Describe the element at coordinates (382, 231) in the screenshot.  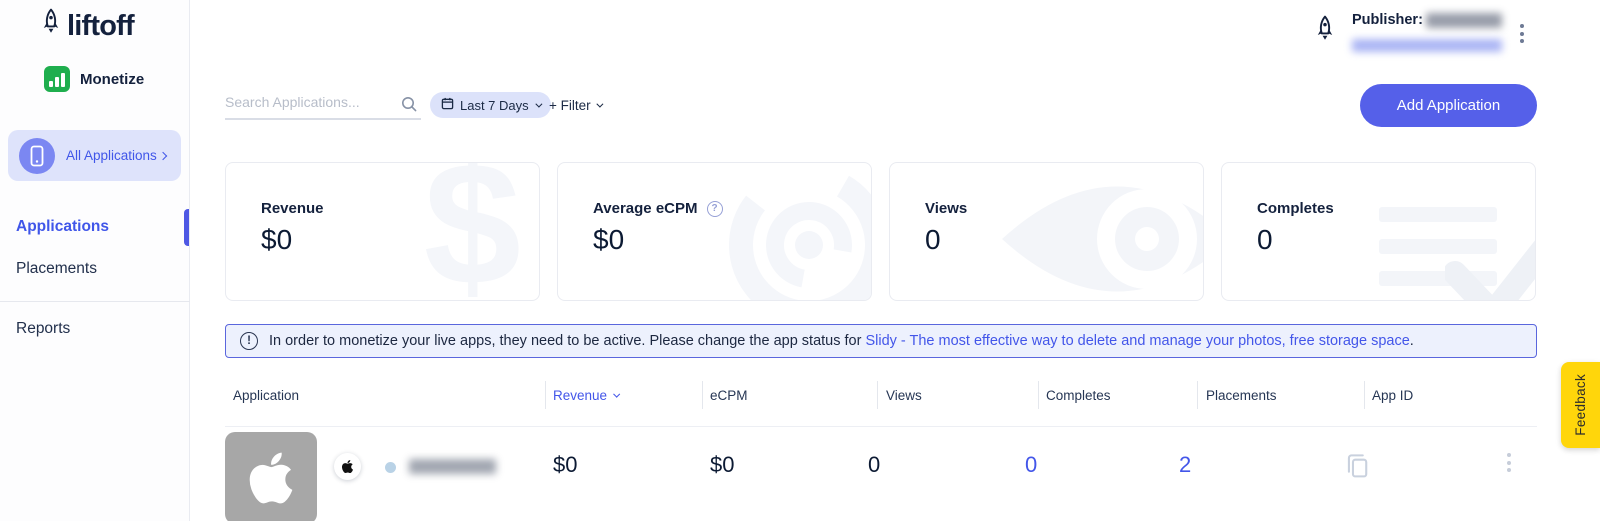
I see `stat-card-revenue: $ Revenue $0` at that location.